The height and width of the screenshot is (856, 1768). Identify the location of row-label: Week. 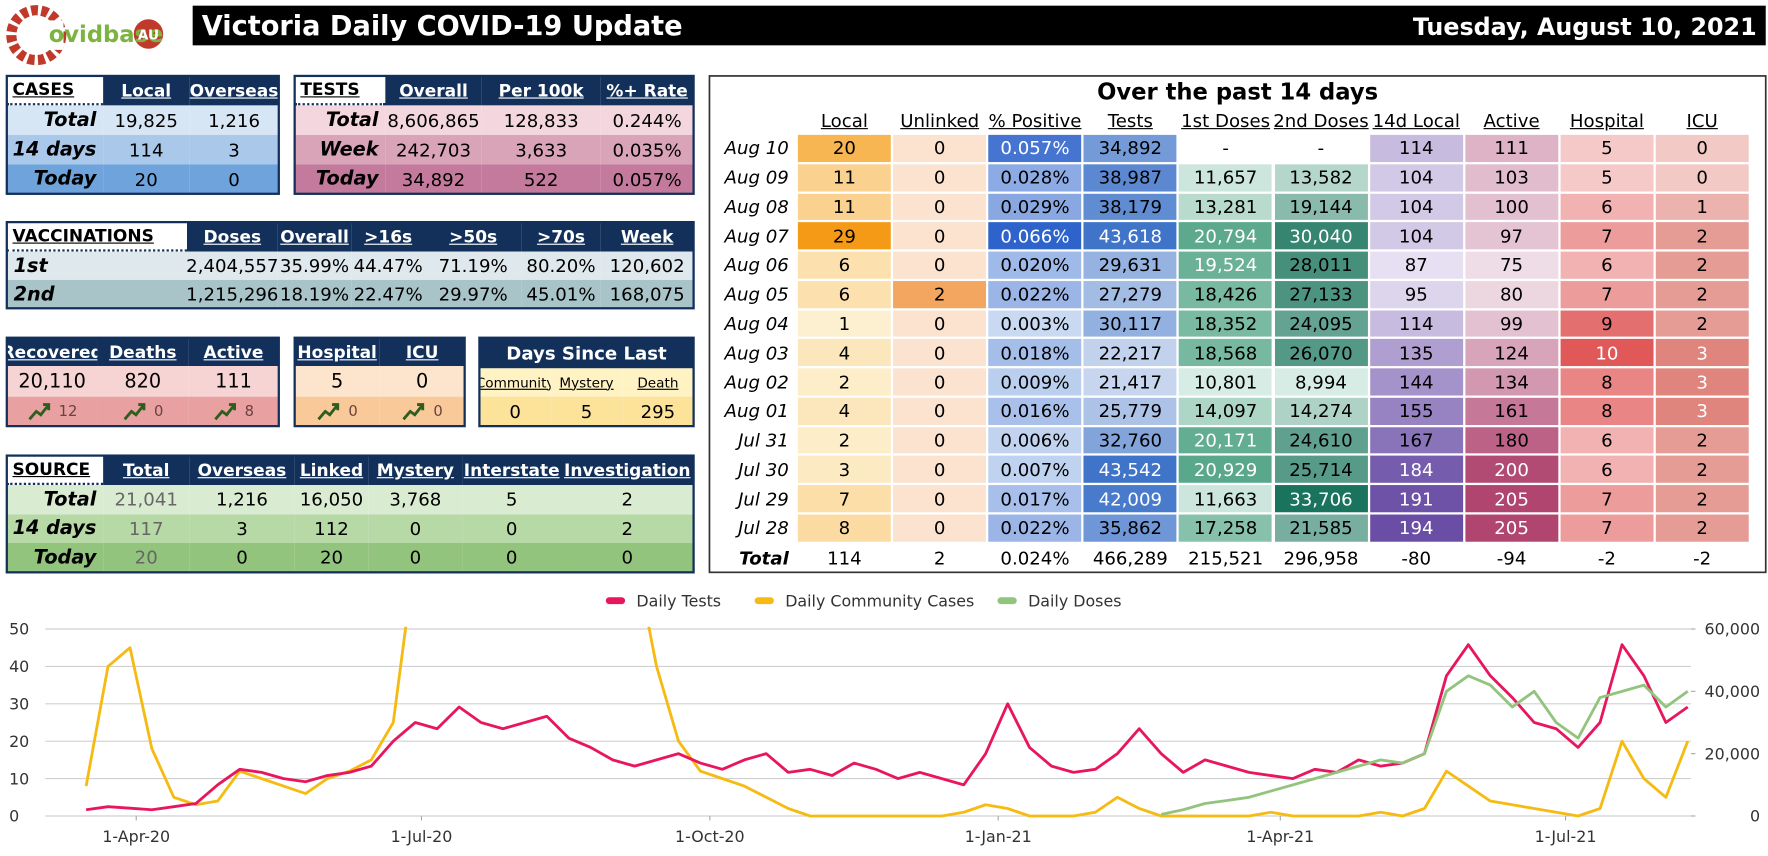
(340, 149).